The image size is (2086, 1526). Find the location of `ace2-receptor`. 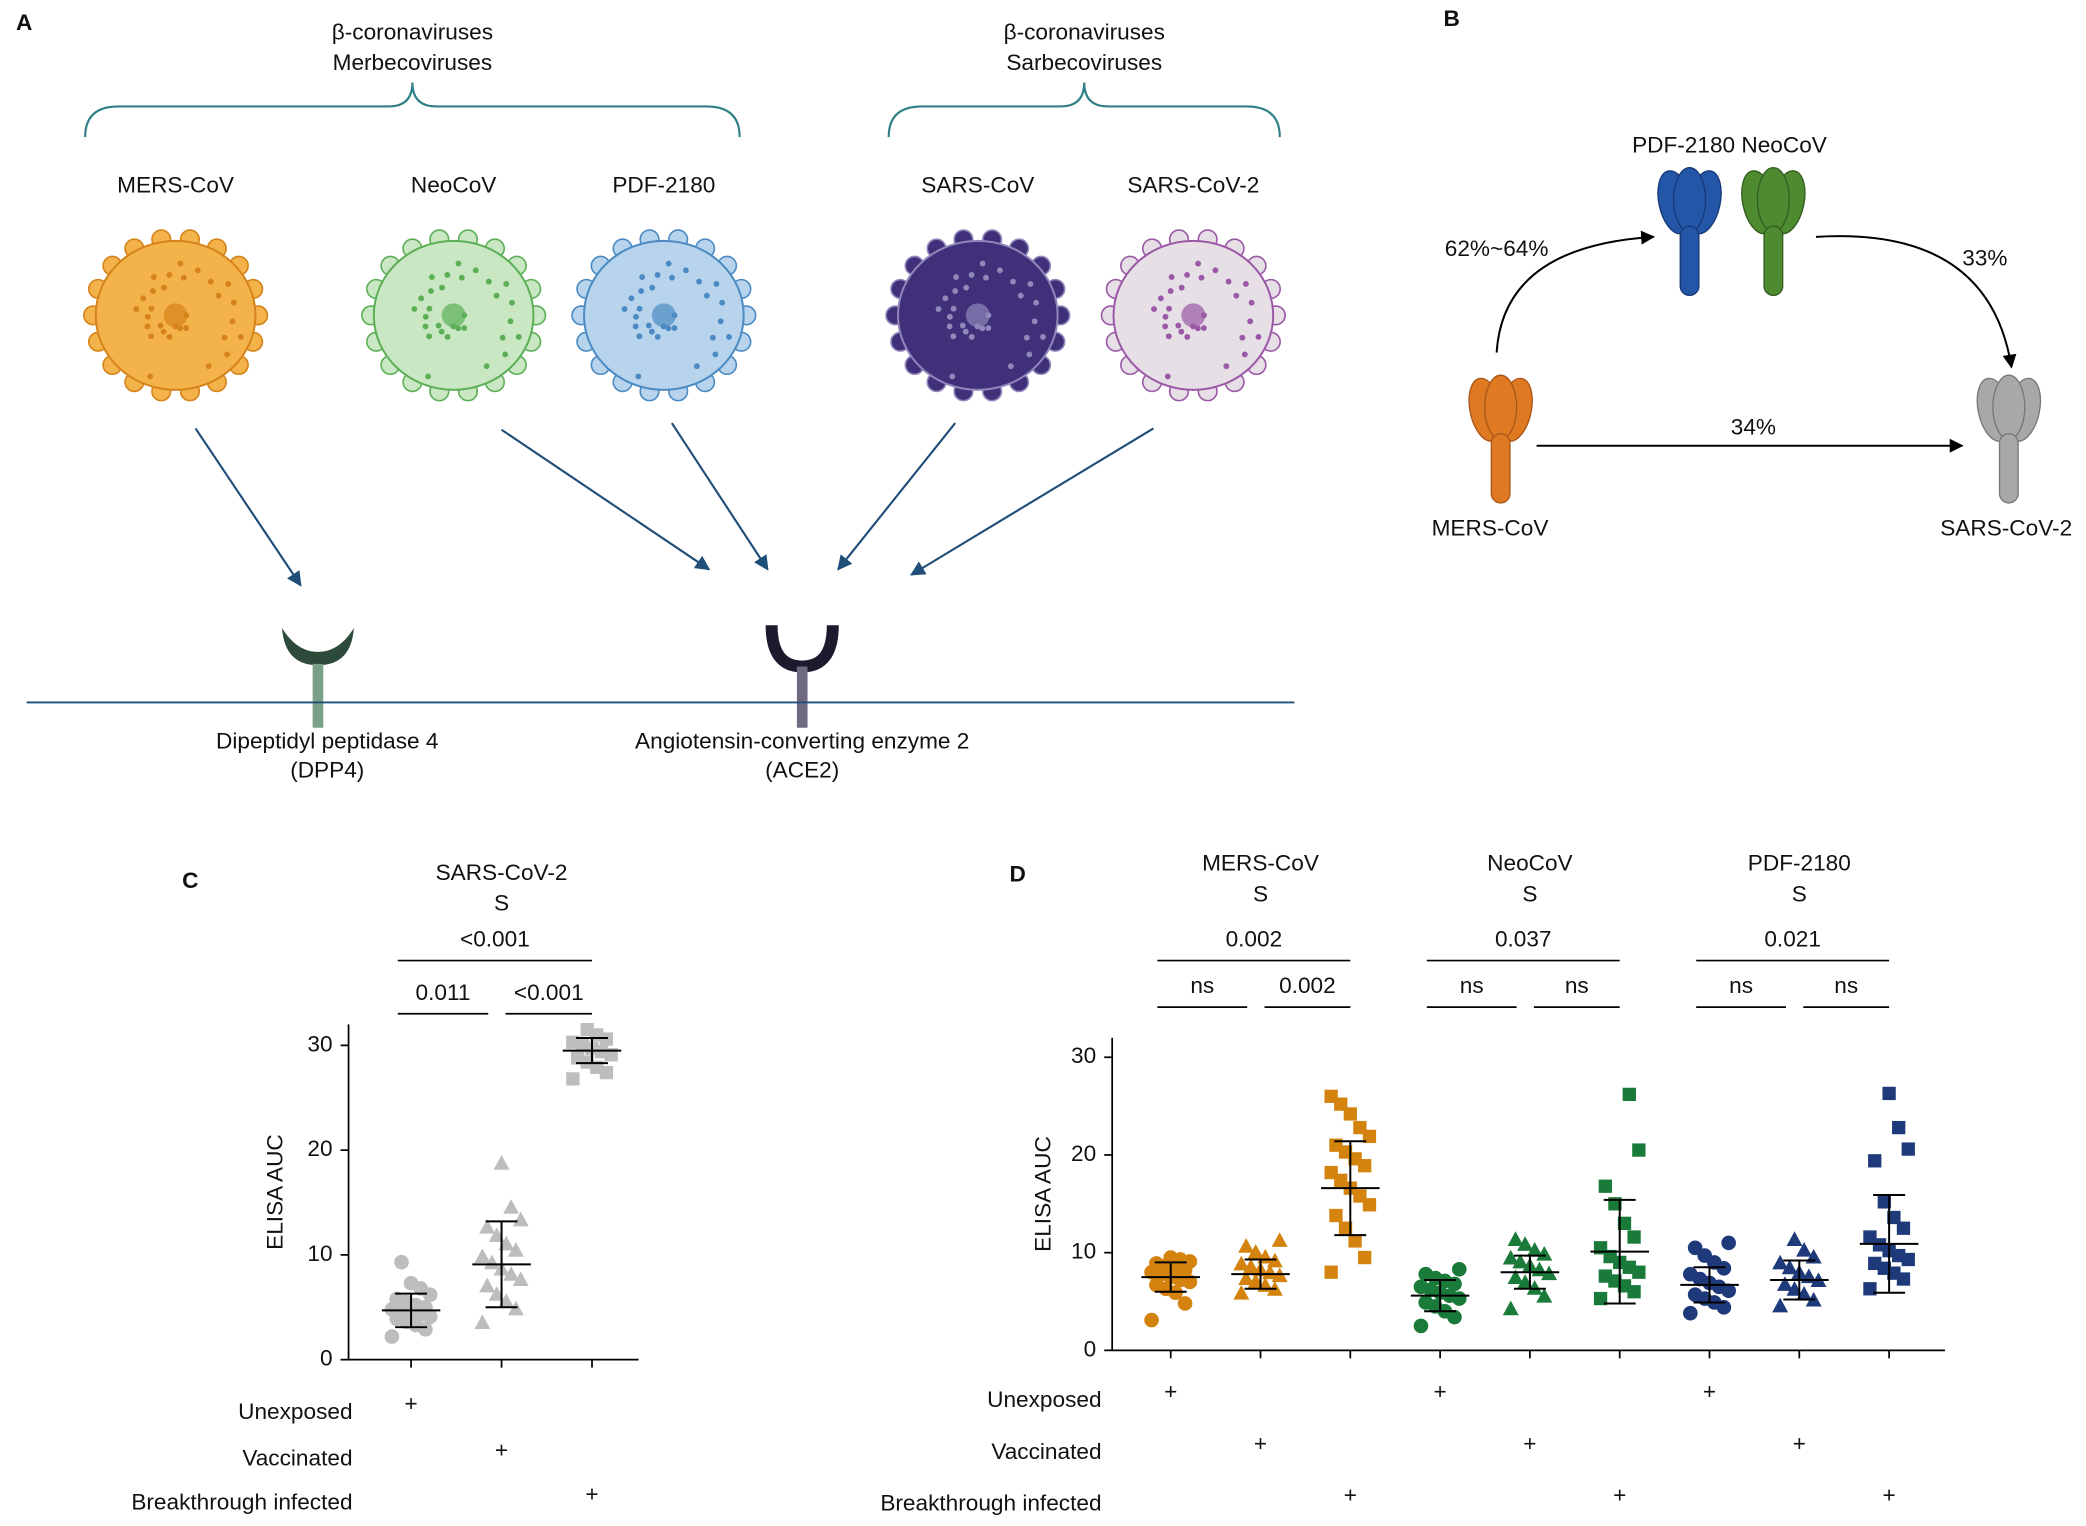

ace2-receptor is located at coordinates (802, 649).